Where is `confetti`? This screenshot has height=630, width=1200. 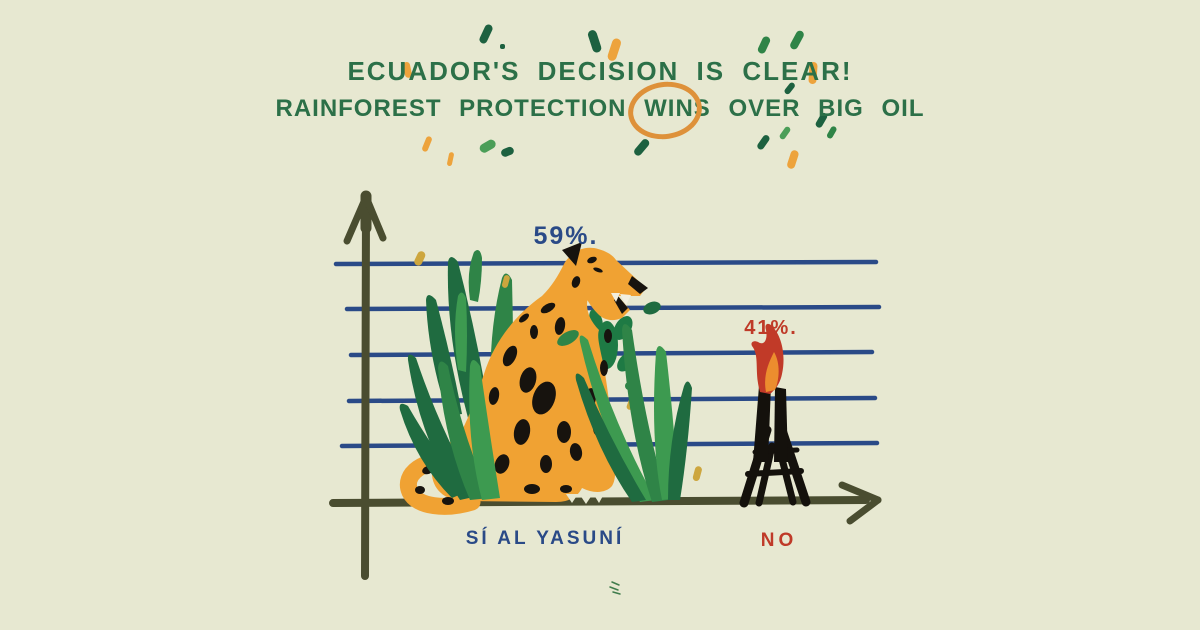
confetti is located at coordinates (620, 96).